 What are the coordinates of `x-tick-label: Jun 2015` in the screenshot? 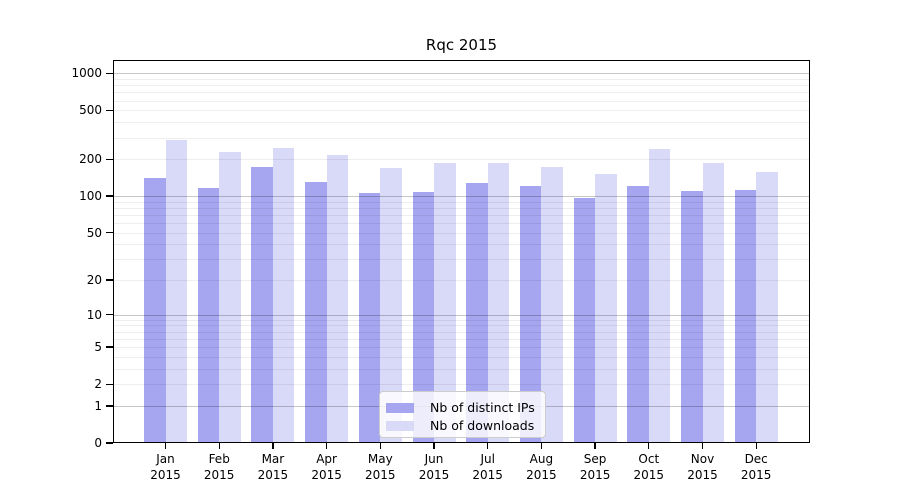 It's located at (434, 467).